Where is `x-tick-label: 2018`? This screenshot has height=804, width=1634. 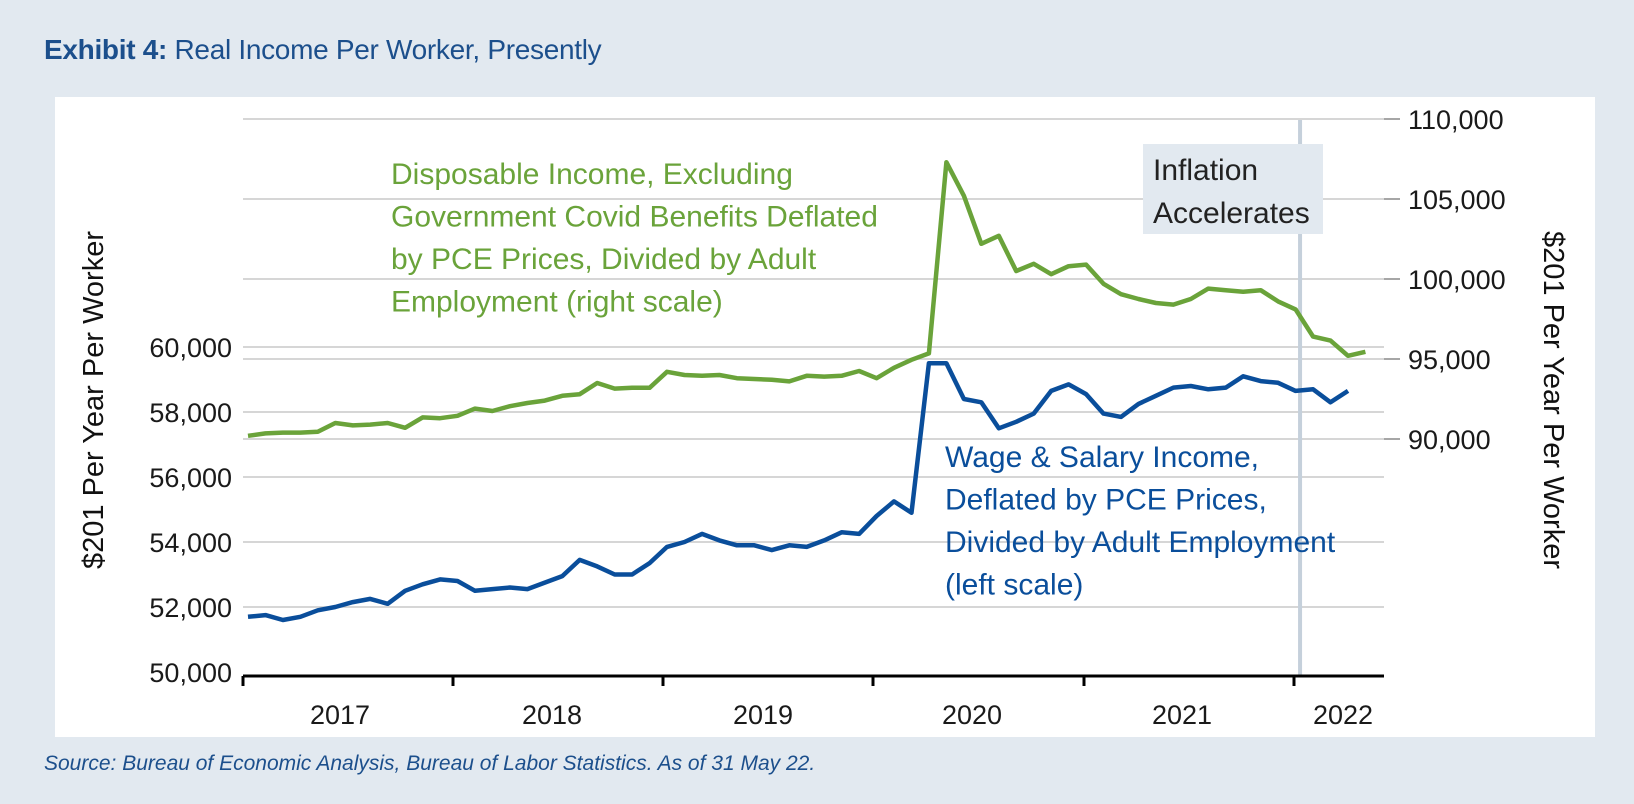
x-tick-label: 2018 is located at coordinates (552, 715).